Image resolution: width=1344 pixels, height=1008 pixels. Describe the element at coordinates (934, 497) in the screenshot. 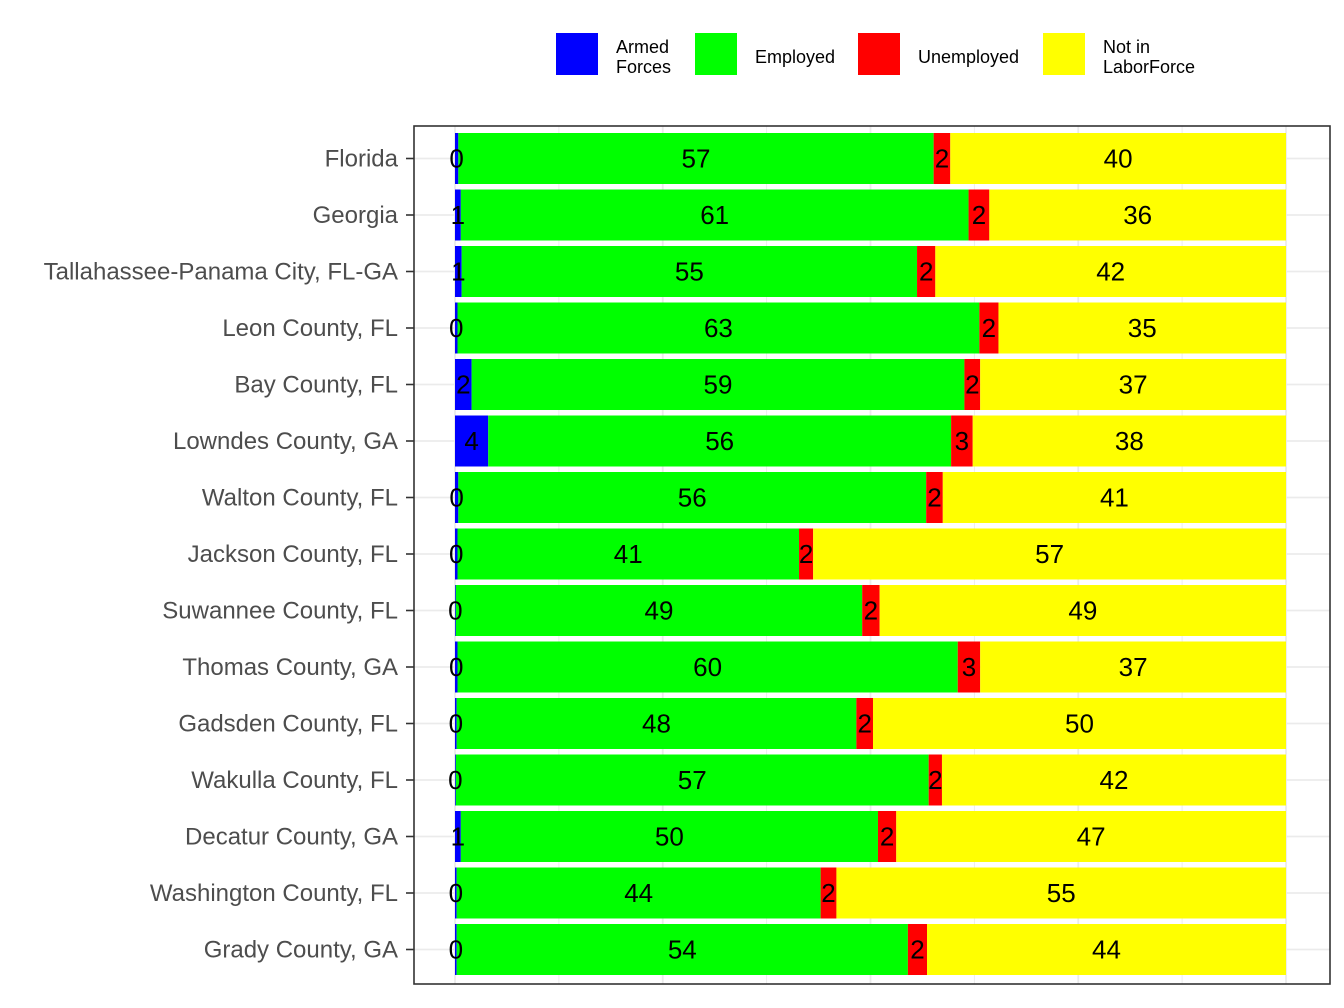

I see `bar-unemployed-walton-county-fl` at that location.